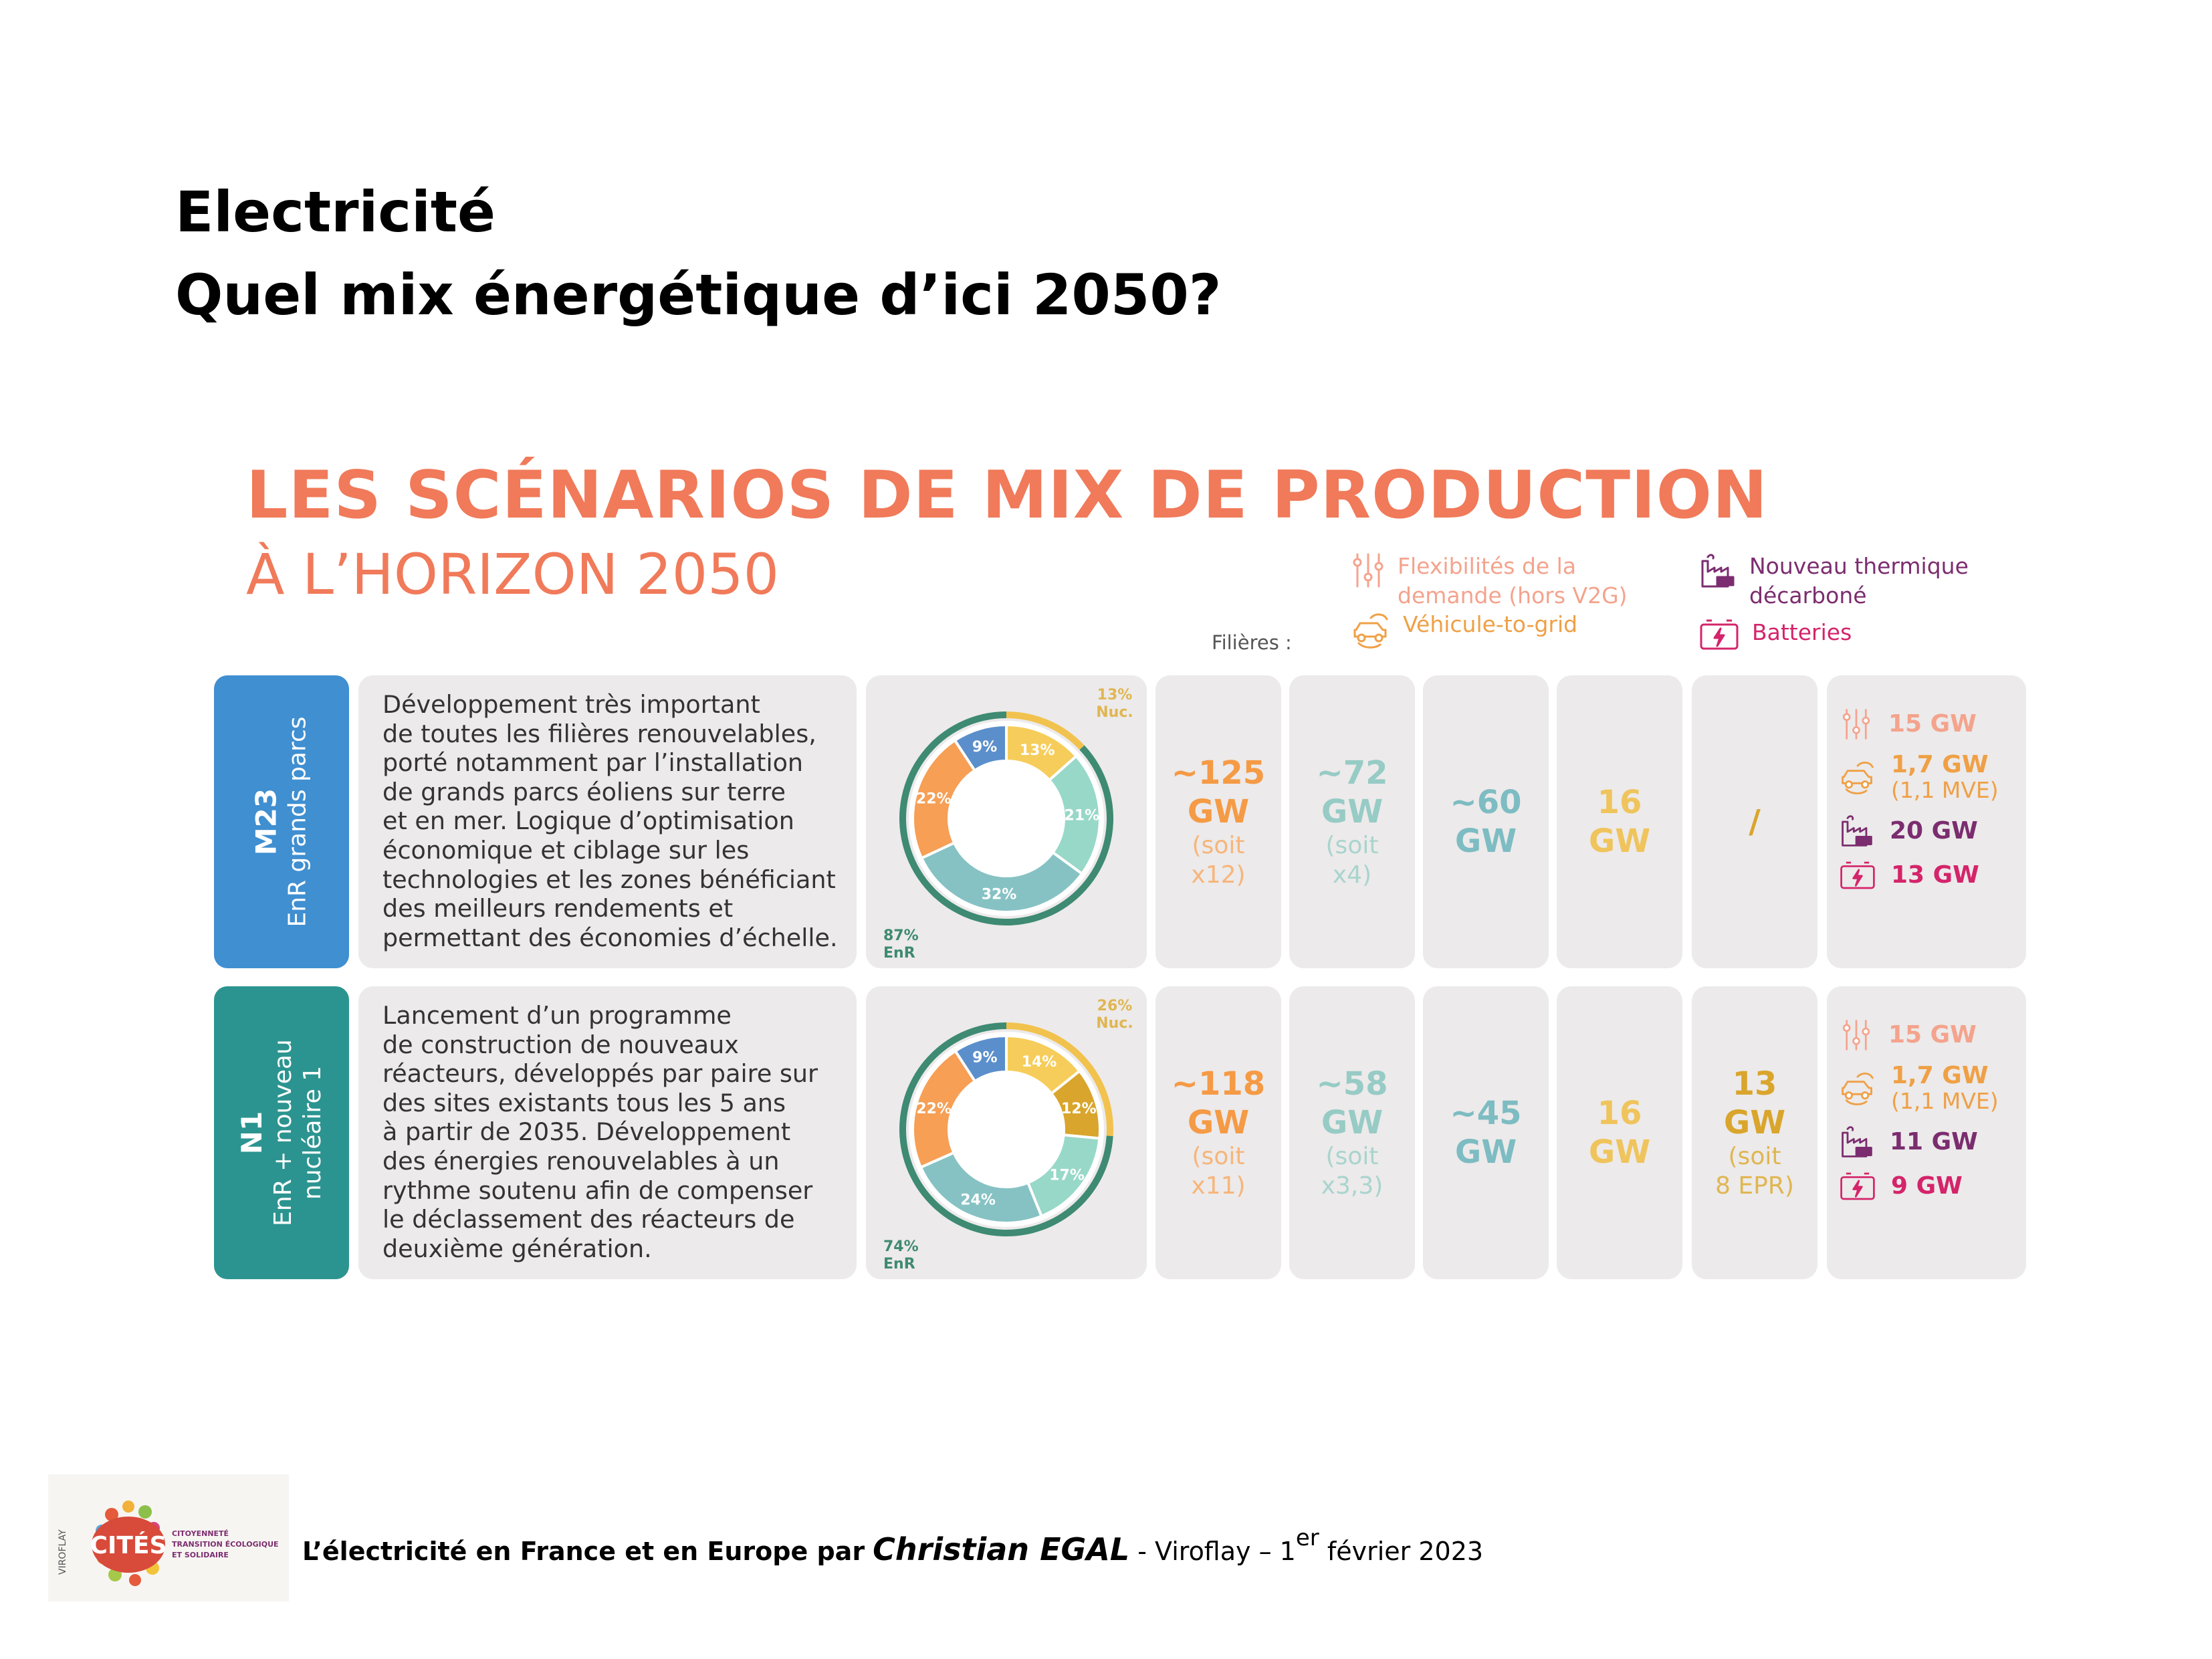  Describe the element at coordinates (63, 1552) in the screenshot. I see `logo-side-text: VIROFLAY` at that location.